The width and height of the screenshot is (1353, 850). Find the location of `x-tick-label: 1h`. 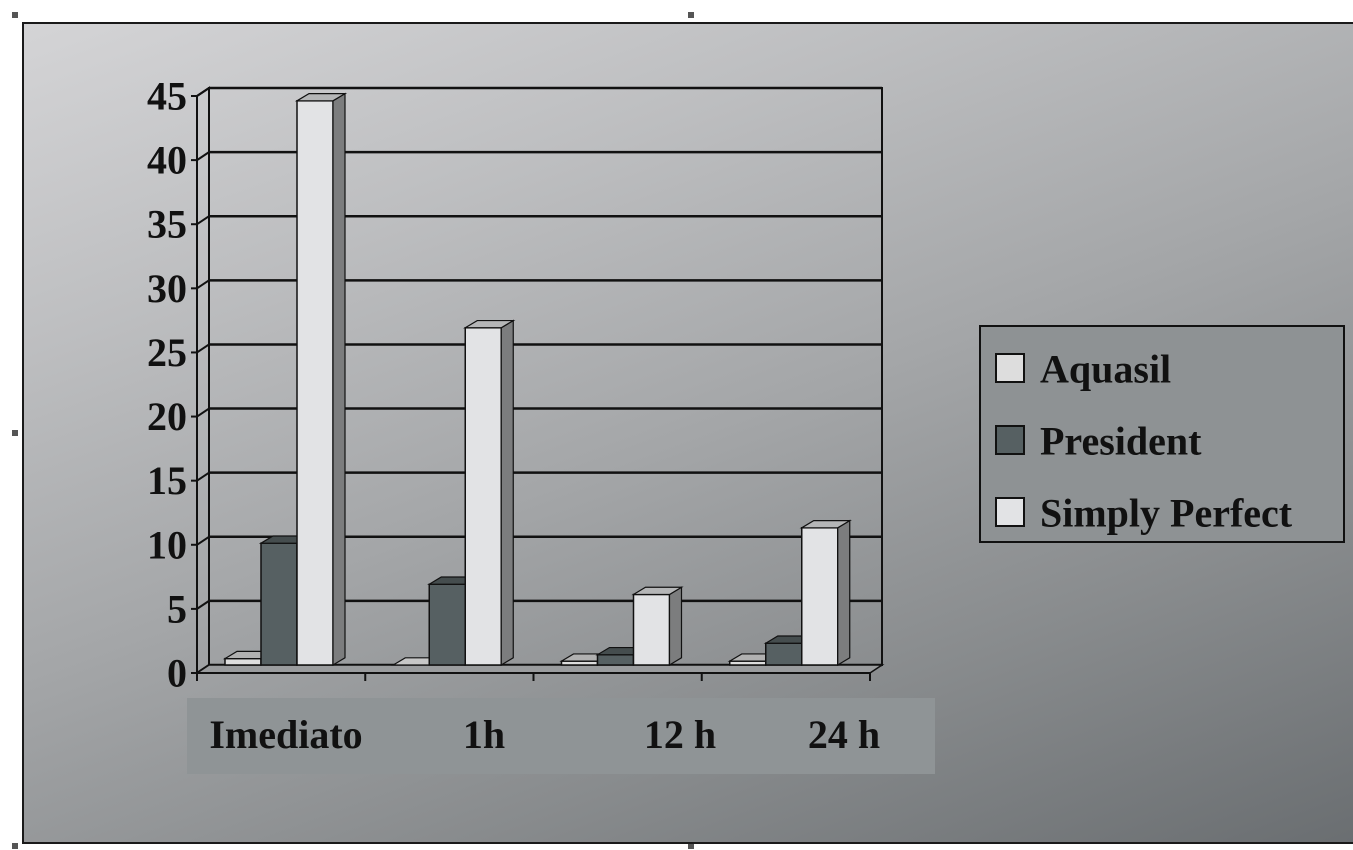

x-tick-label: 1h is located at coordinates (484, 734).